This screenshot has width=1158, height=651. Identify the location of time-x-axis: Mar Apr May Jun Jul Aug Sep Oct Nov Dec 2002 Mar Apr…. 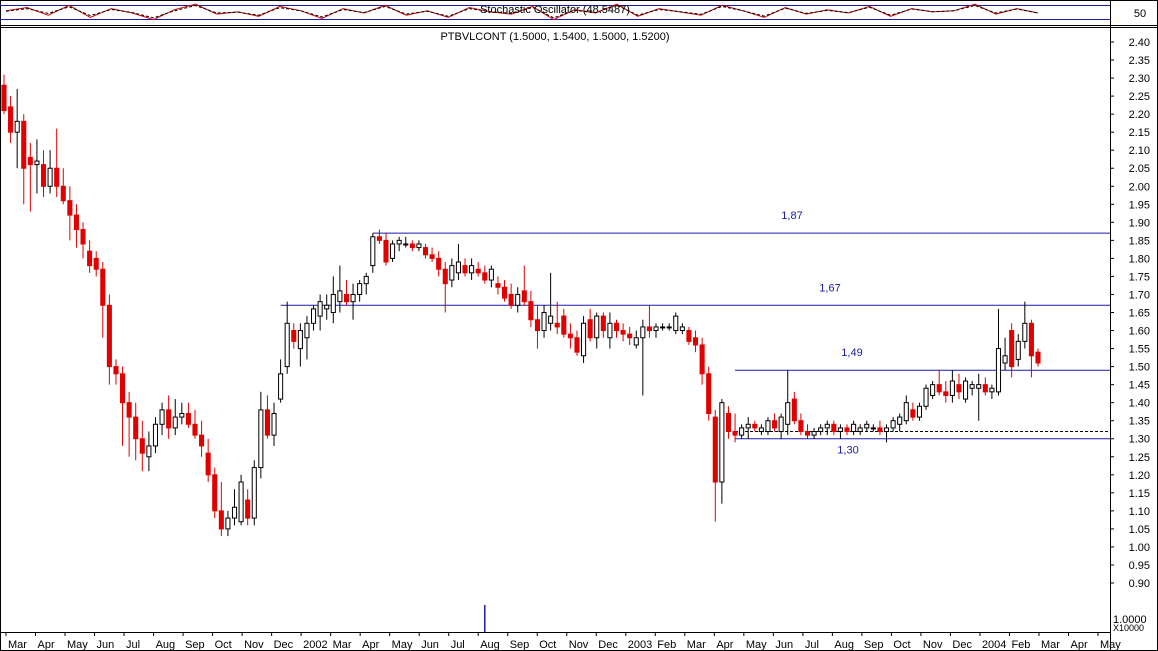
(563, 641).